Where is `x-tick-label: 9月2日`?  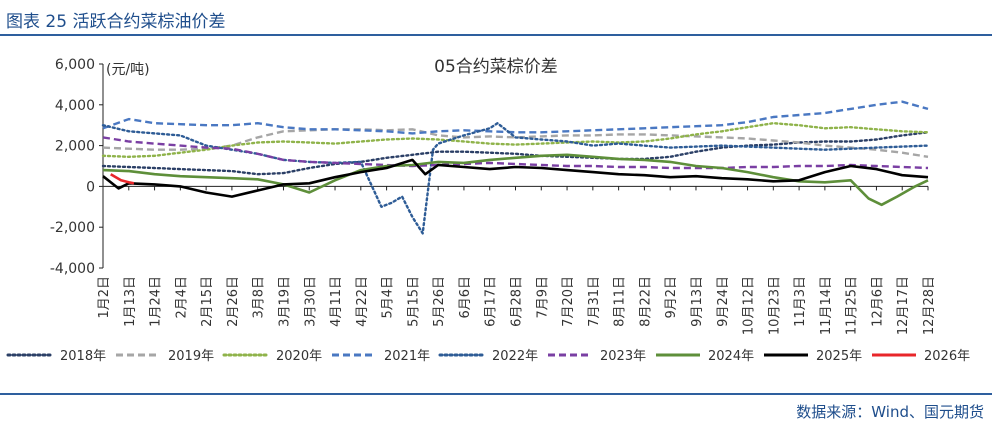
x-tick-label: 9月2日 is located at coordinates (671, 297).